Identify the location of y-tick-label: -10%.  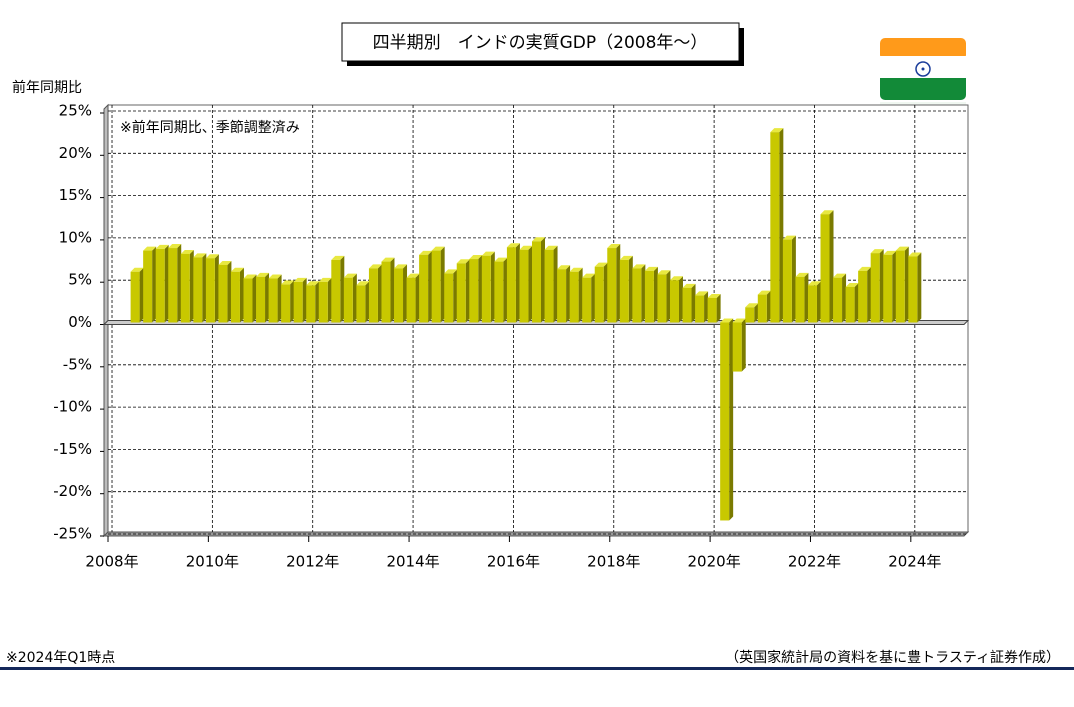
(72, 407).